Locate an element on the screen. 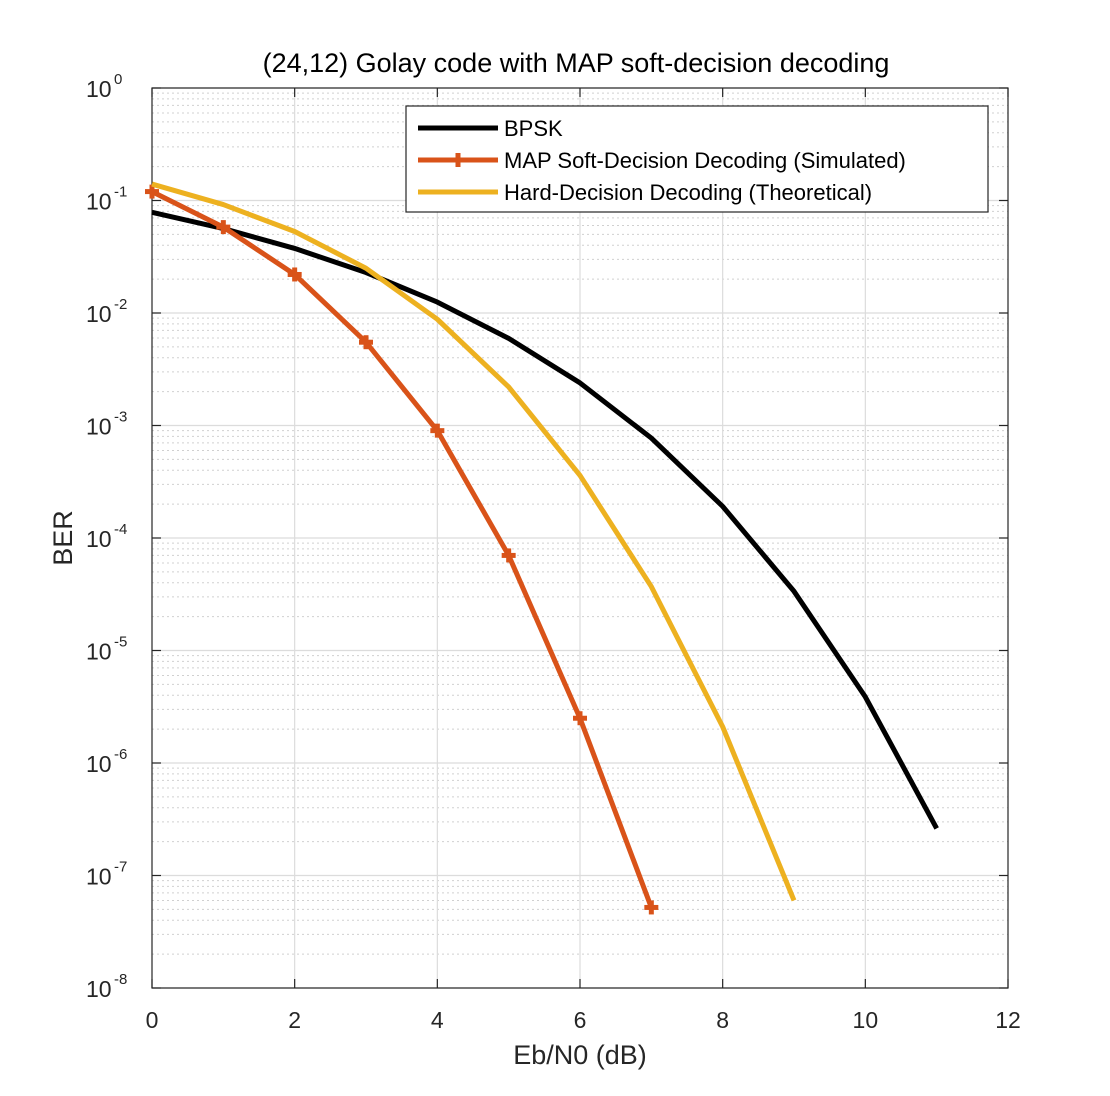  x-tick-label: 10 is located at coordinates (866, 1020).